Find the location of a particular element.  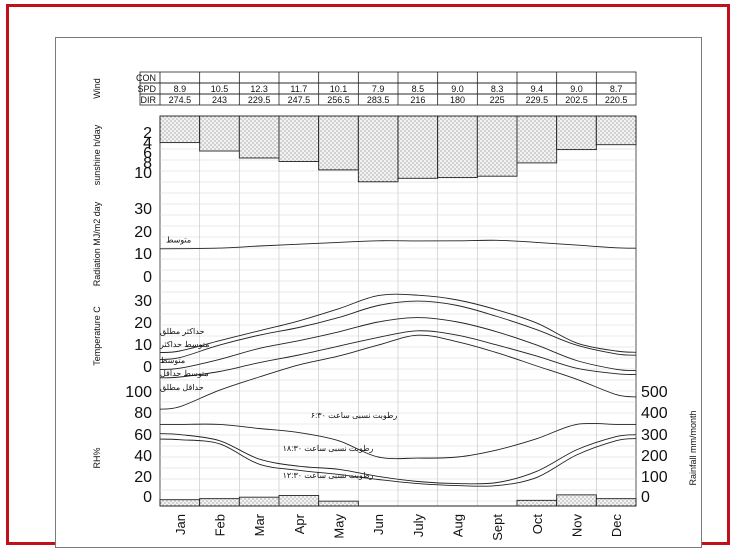

temperature-series-label: حداكثر مطلق is located at coordinates (182, 331).